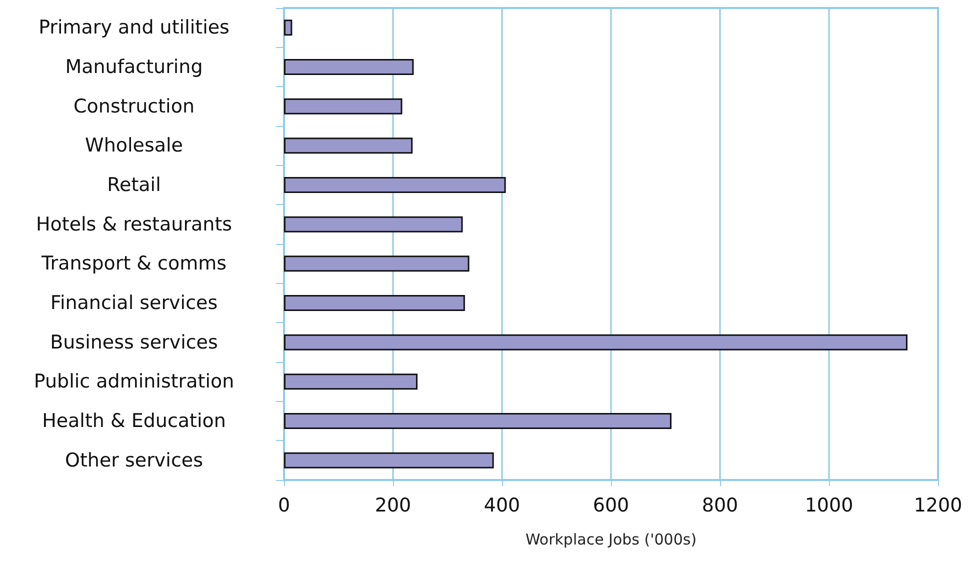 This screenshot has width=968, height=571. Describe the element at coordinates (134, 106) in the screenshot. I see `y-tick-label: Construction` at that location.